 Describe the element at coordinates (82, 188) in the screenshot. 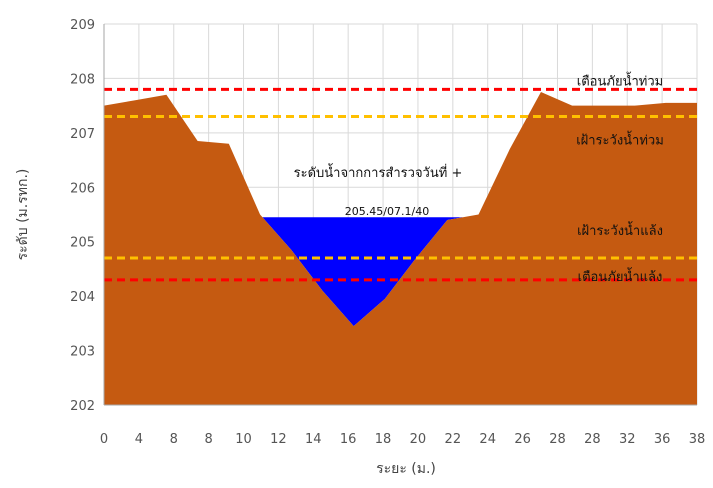

I see `y-tick-label: 206` at that location.